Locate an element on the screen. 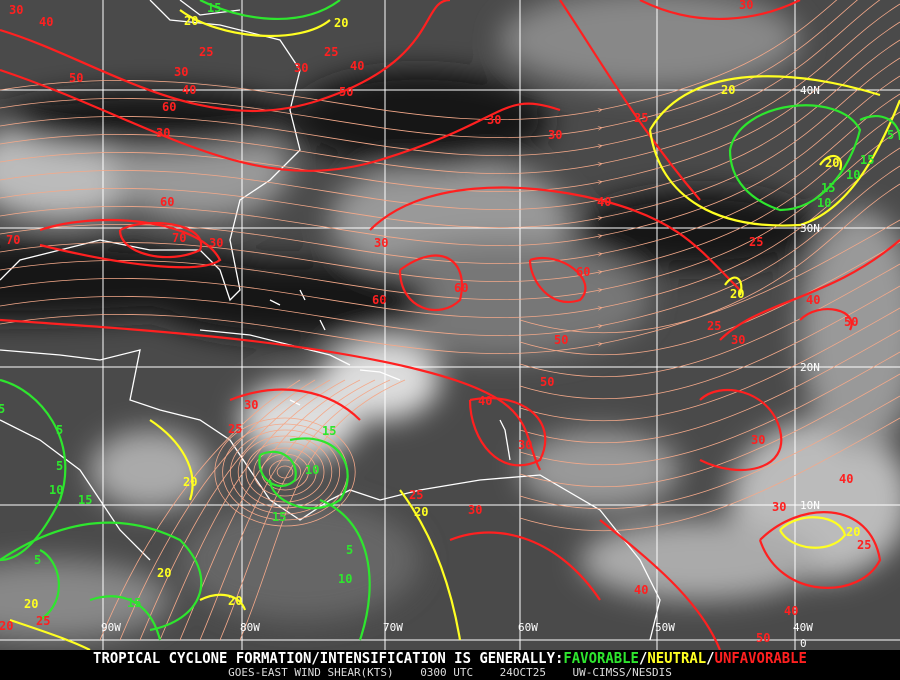 Image resolution: width=900 pixels, height=680 pixels. longitude-label: 80W is located at coordinates (250, 627).